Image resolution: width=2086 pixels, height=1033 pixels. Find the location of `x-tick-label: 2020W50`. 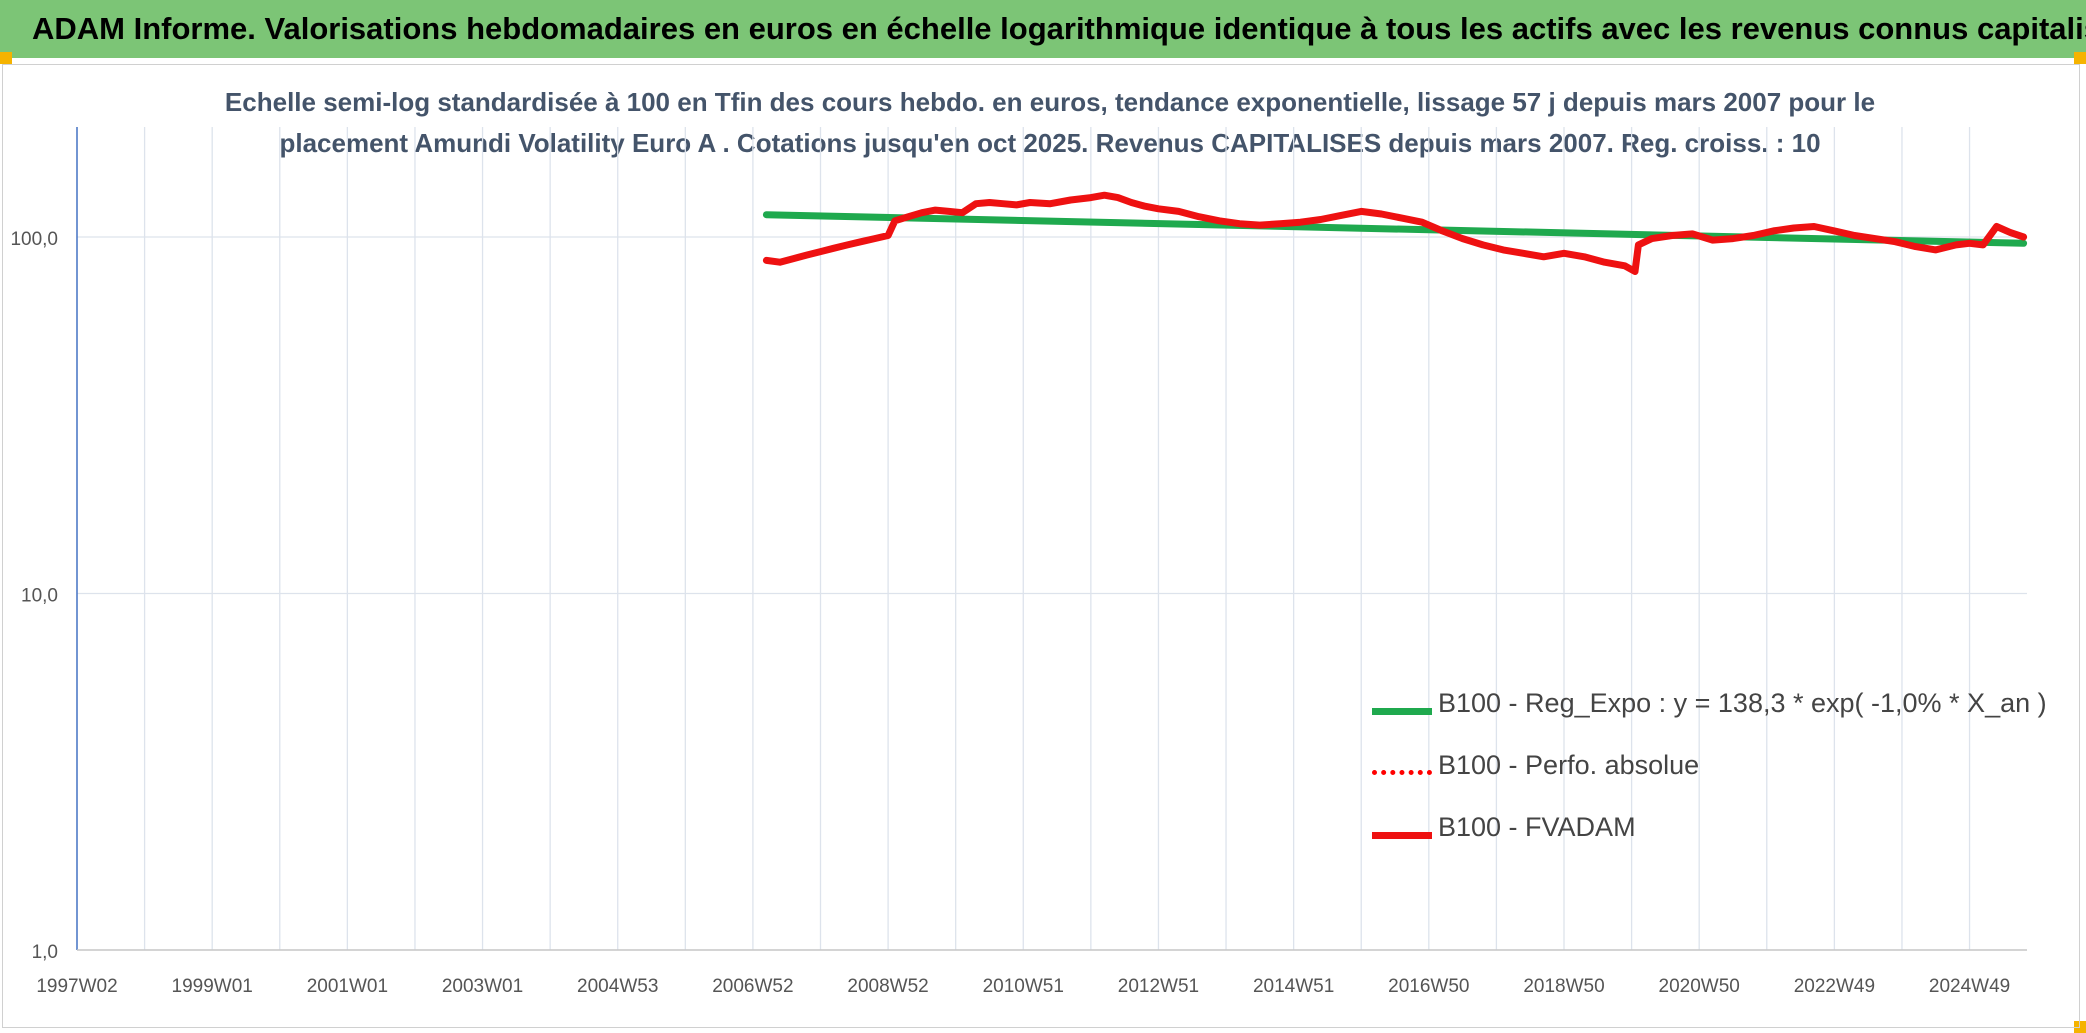

x-tick-label: 2020W50 is located at coordinates (1699, 986).